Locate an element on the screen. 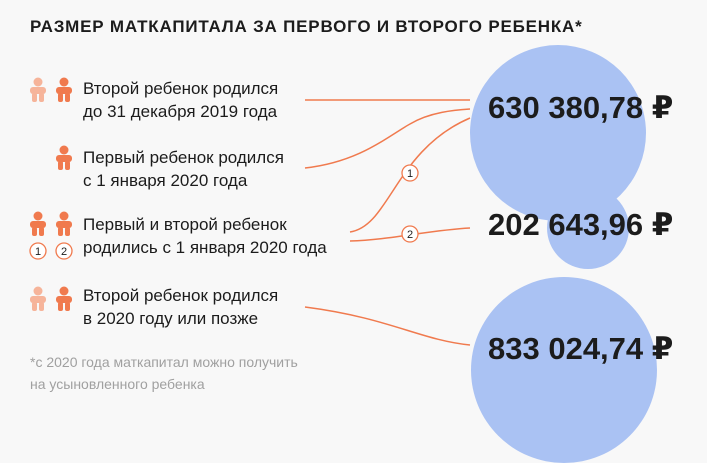 Image resolution: width=707 pixels, height=463 pixels. marker-2-label: 2 is located at coordinates (410, 235).